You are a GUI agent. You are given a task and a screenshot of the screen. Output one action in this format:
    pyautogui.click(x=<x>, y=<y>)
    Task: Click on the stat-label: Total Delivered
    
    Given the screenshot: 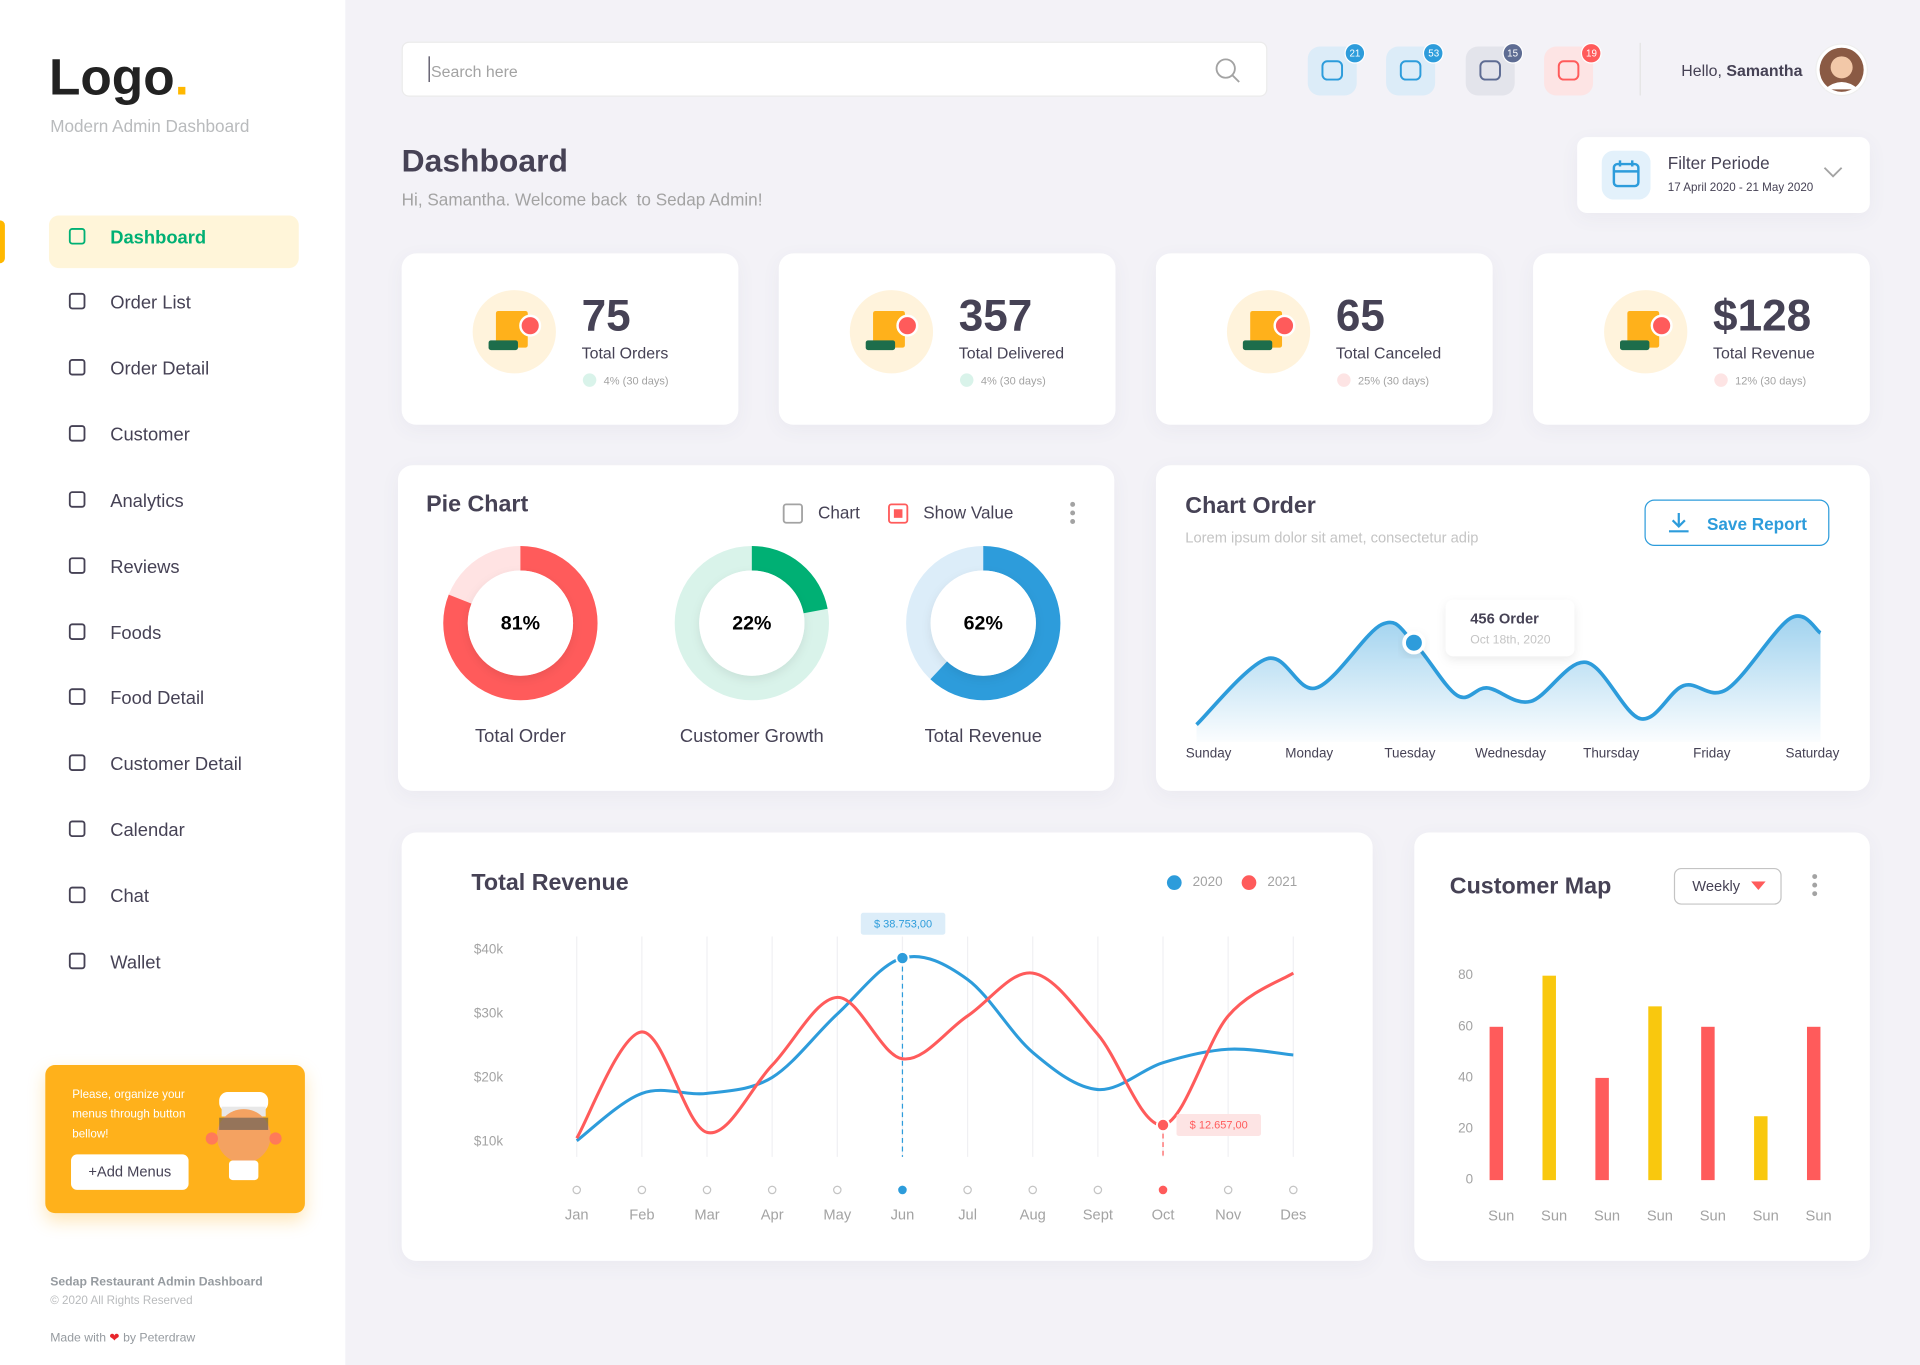 What is the action you would take?
    pyautogui.click(x=1011, y=353)
    